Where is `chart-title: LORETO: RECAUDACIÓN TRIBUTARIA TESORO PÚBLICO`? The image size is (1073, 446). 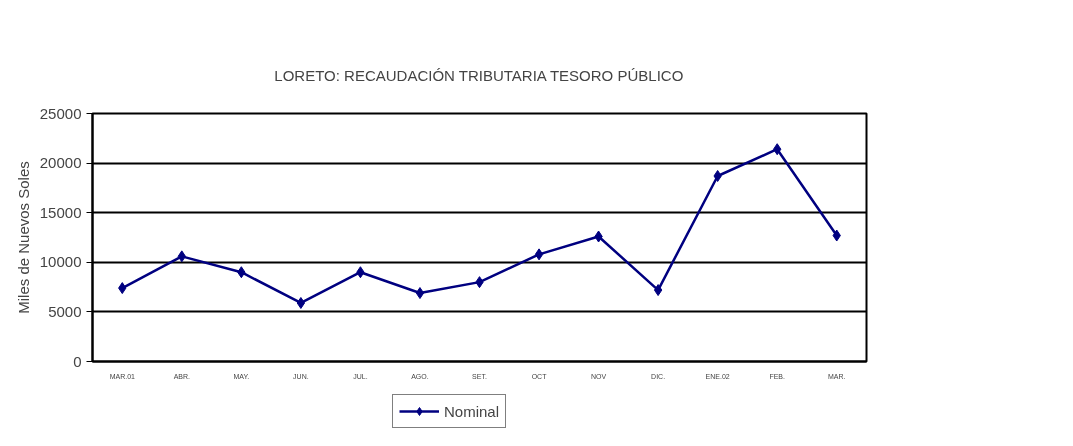 chart-title: LORETO: RECAUDACIÓN TRIBUTARIA TESORO PÚBLICO is located at coordinates (479, 75).